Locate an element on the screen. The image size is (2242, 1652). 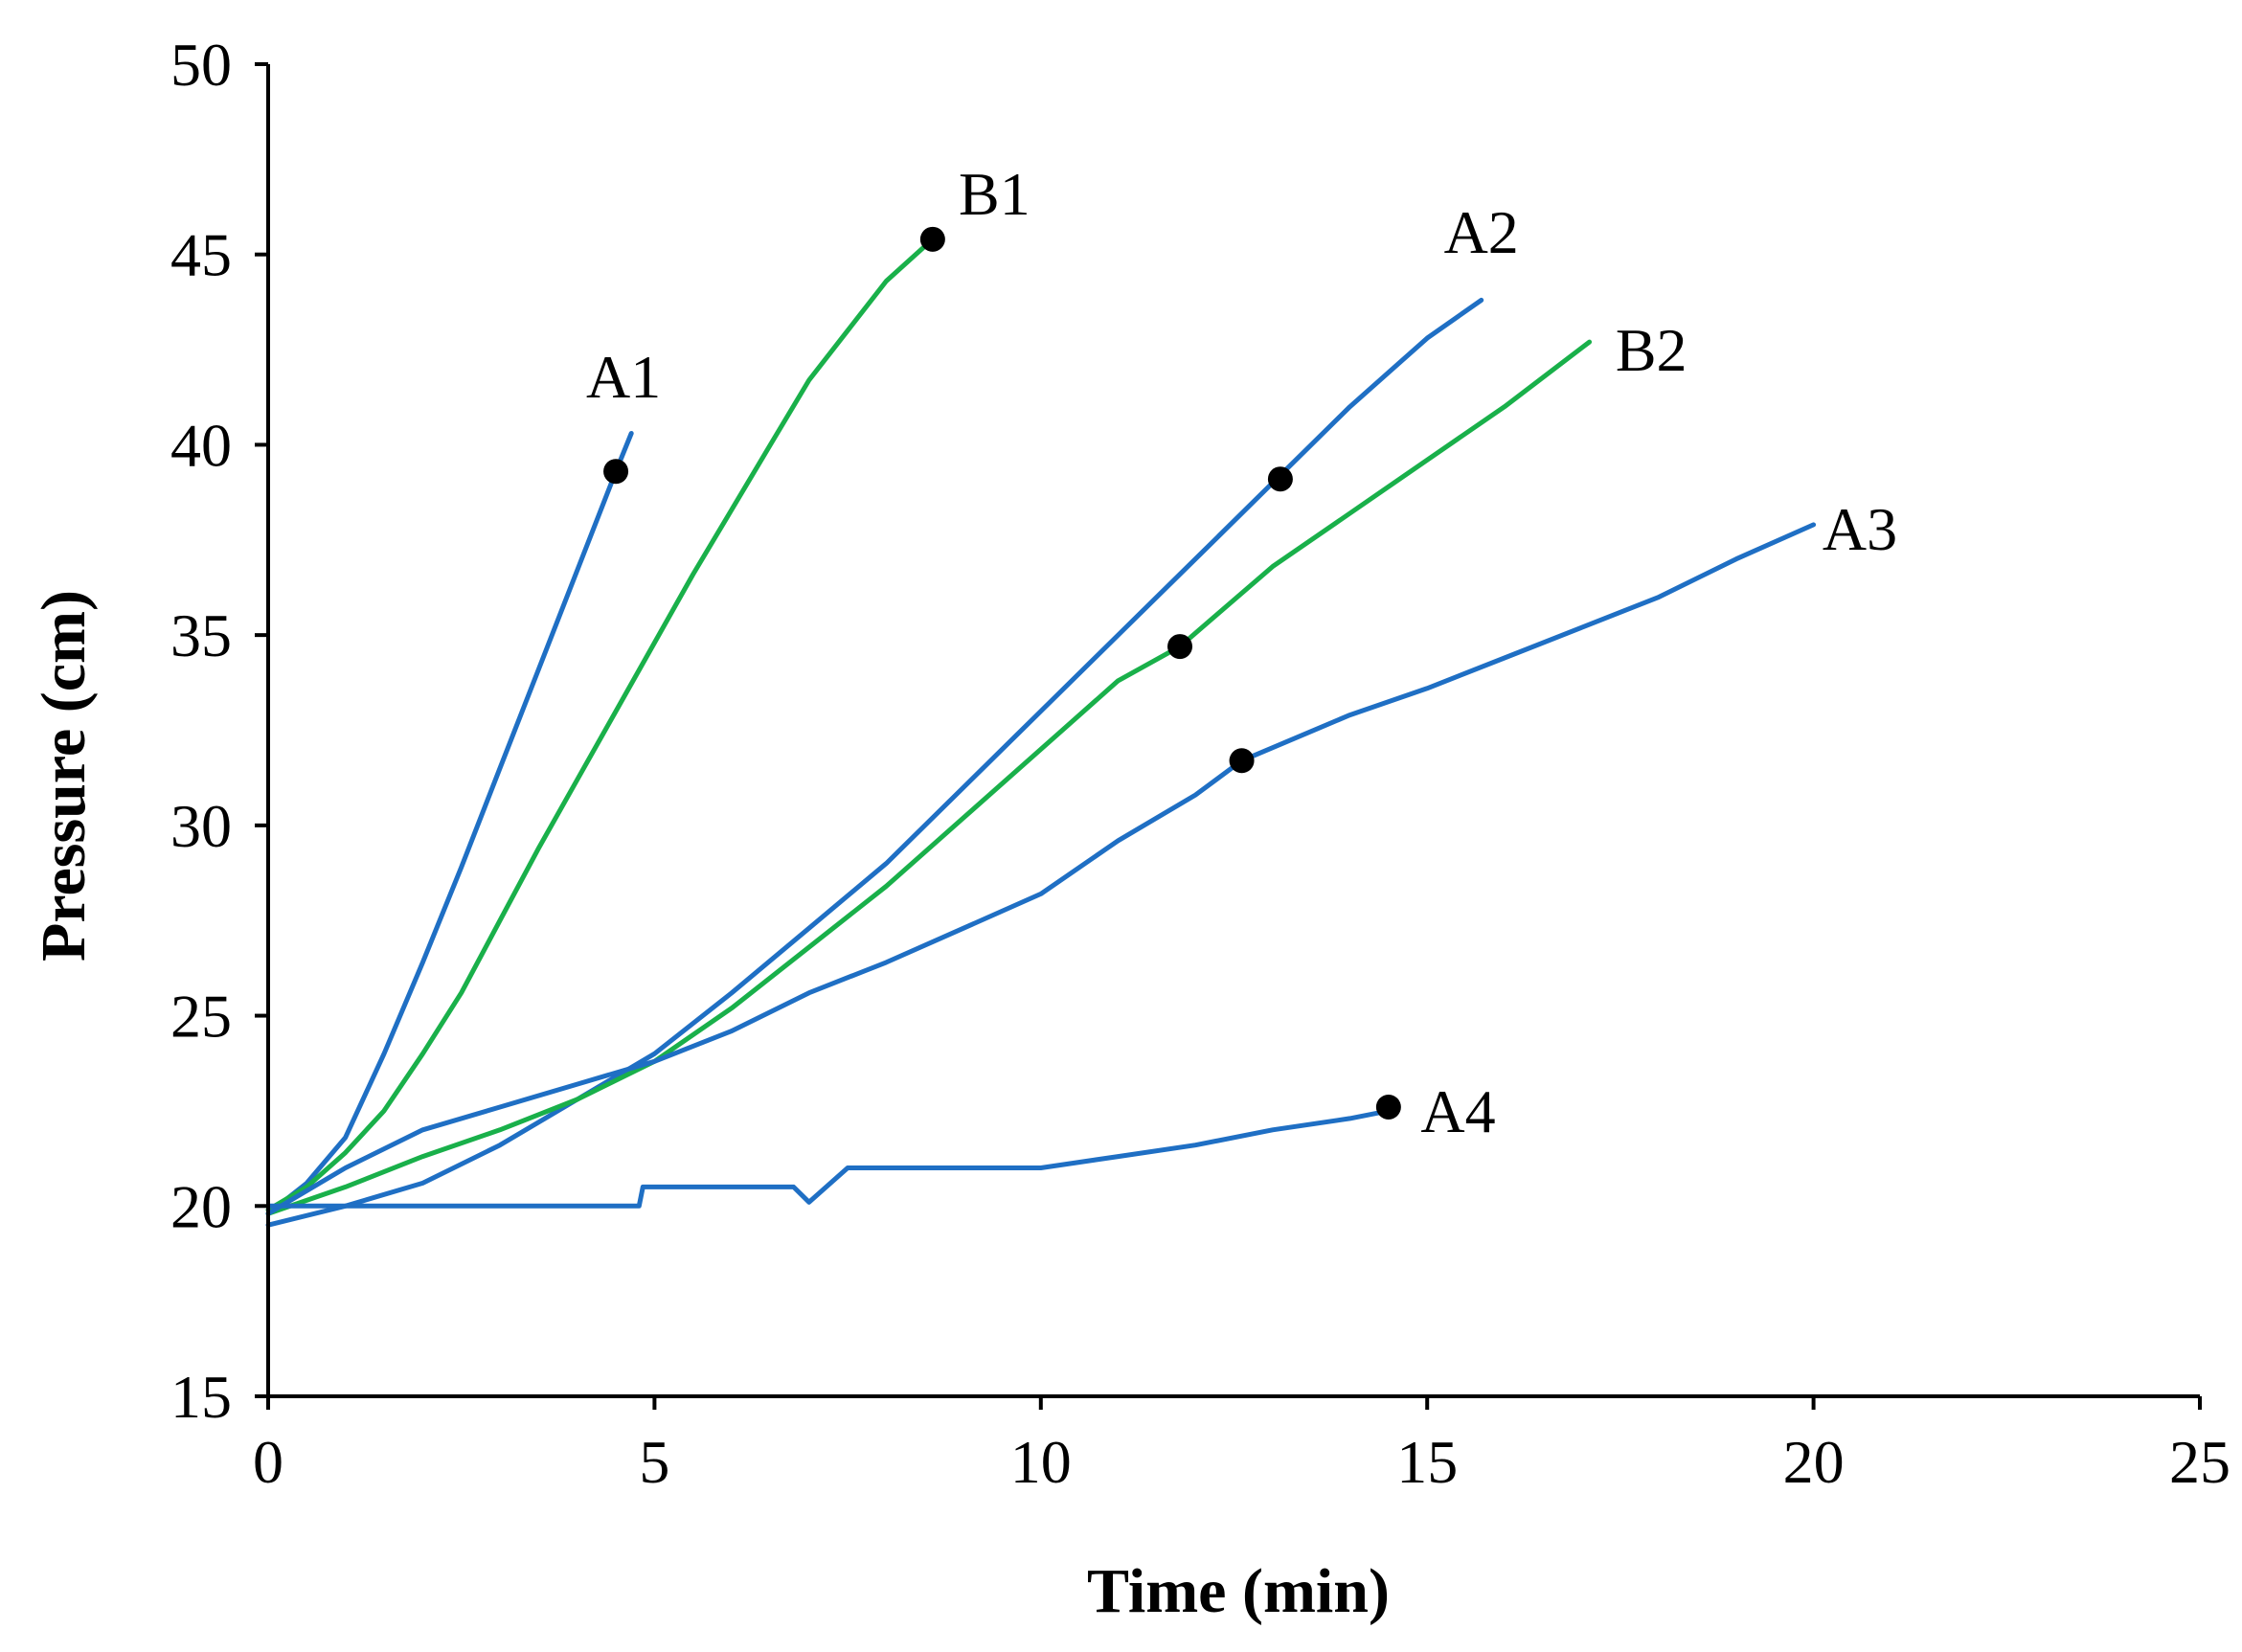
marker-b2 is located at coordinates (1180, 647).